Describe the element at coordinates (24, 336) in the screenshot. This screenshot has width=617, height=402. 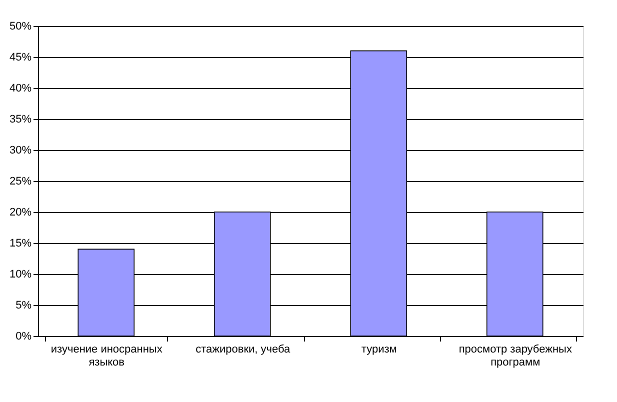
I see `y-tick-label: 0%` at that location.